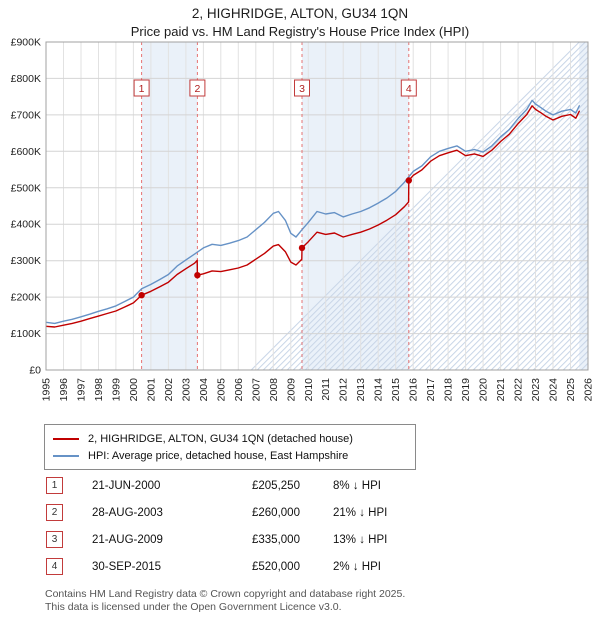 Image resolution: width=600 pixels, height=620 pixels. I want to click on svg-text: £0, so click(35, 371).